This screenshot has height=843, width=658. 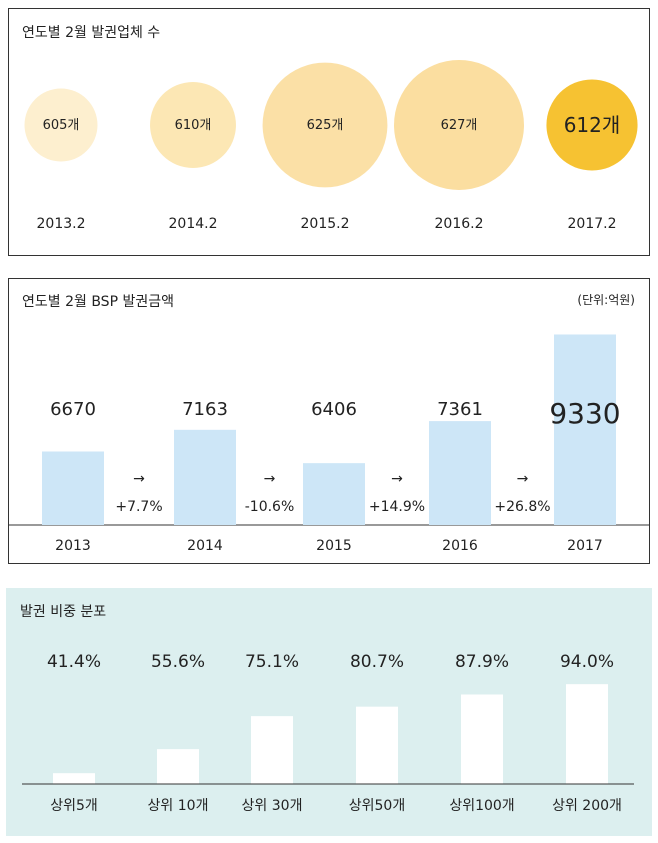 I want to click on bubble-value-label: 612개, so click(x=592, y=125).